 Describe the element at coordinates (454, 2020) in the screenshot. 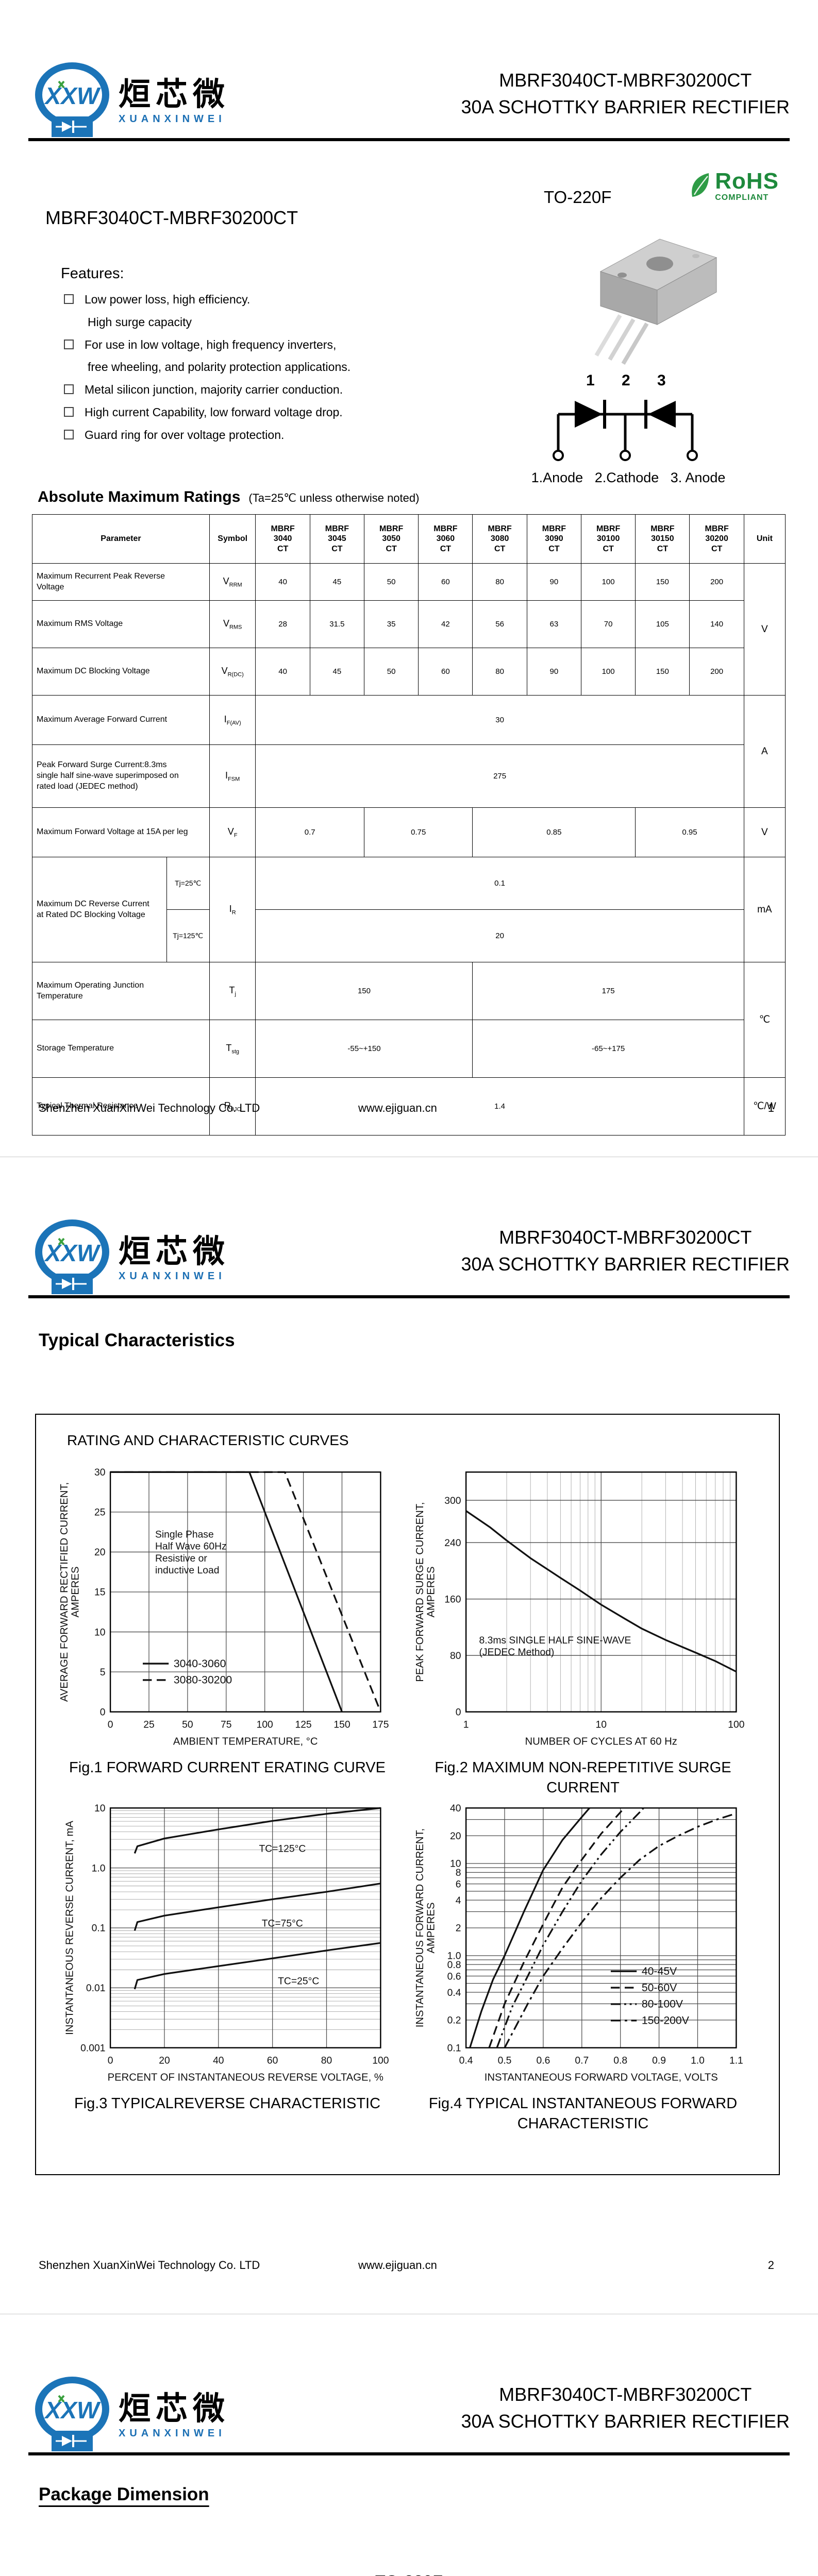

I see `svg-text: 0.2` at that location.